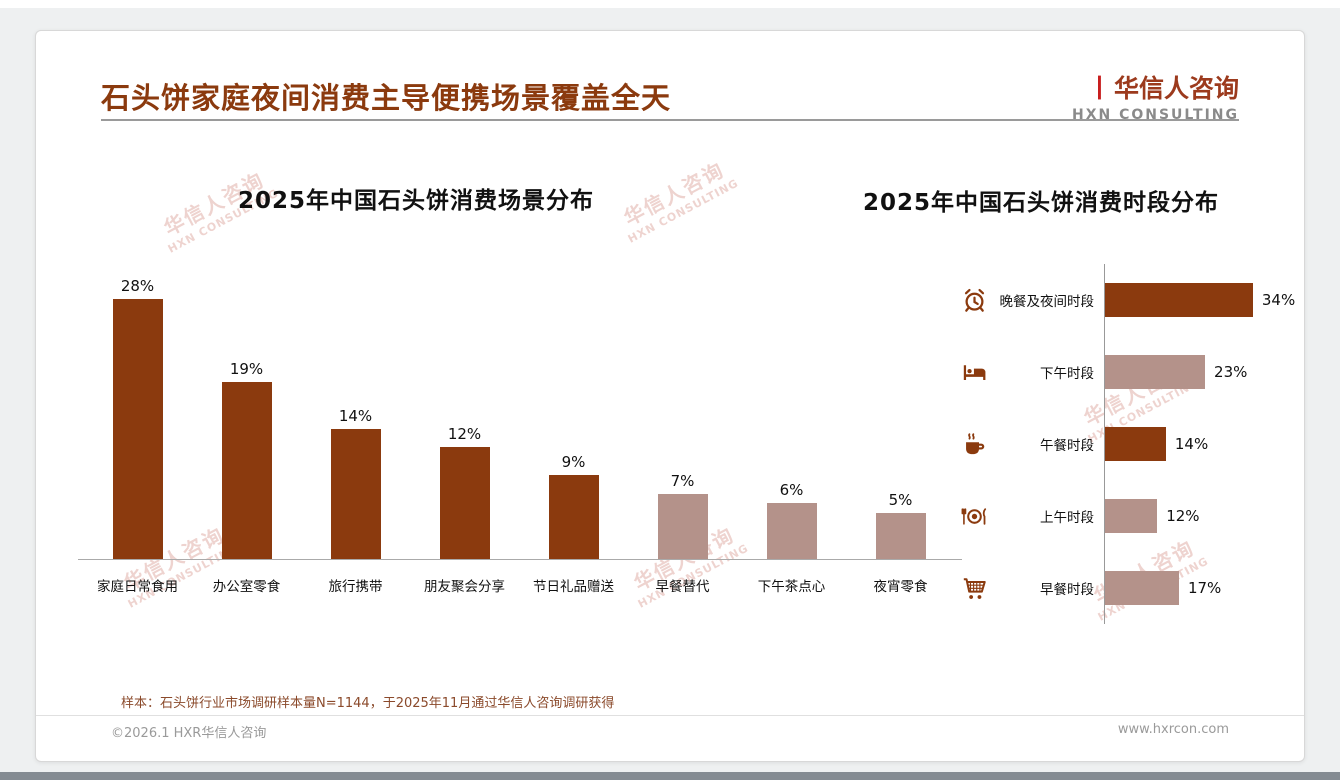 This screenshot has height=780, width=1340. I want to click on category-label: 家庭日常食用, so click(137, 587).